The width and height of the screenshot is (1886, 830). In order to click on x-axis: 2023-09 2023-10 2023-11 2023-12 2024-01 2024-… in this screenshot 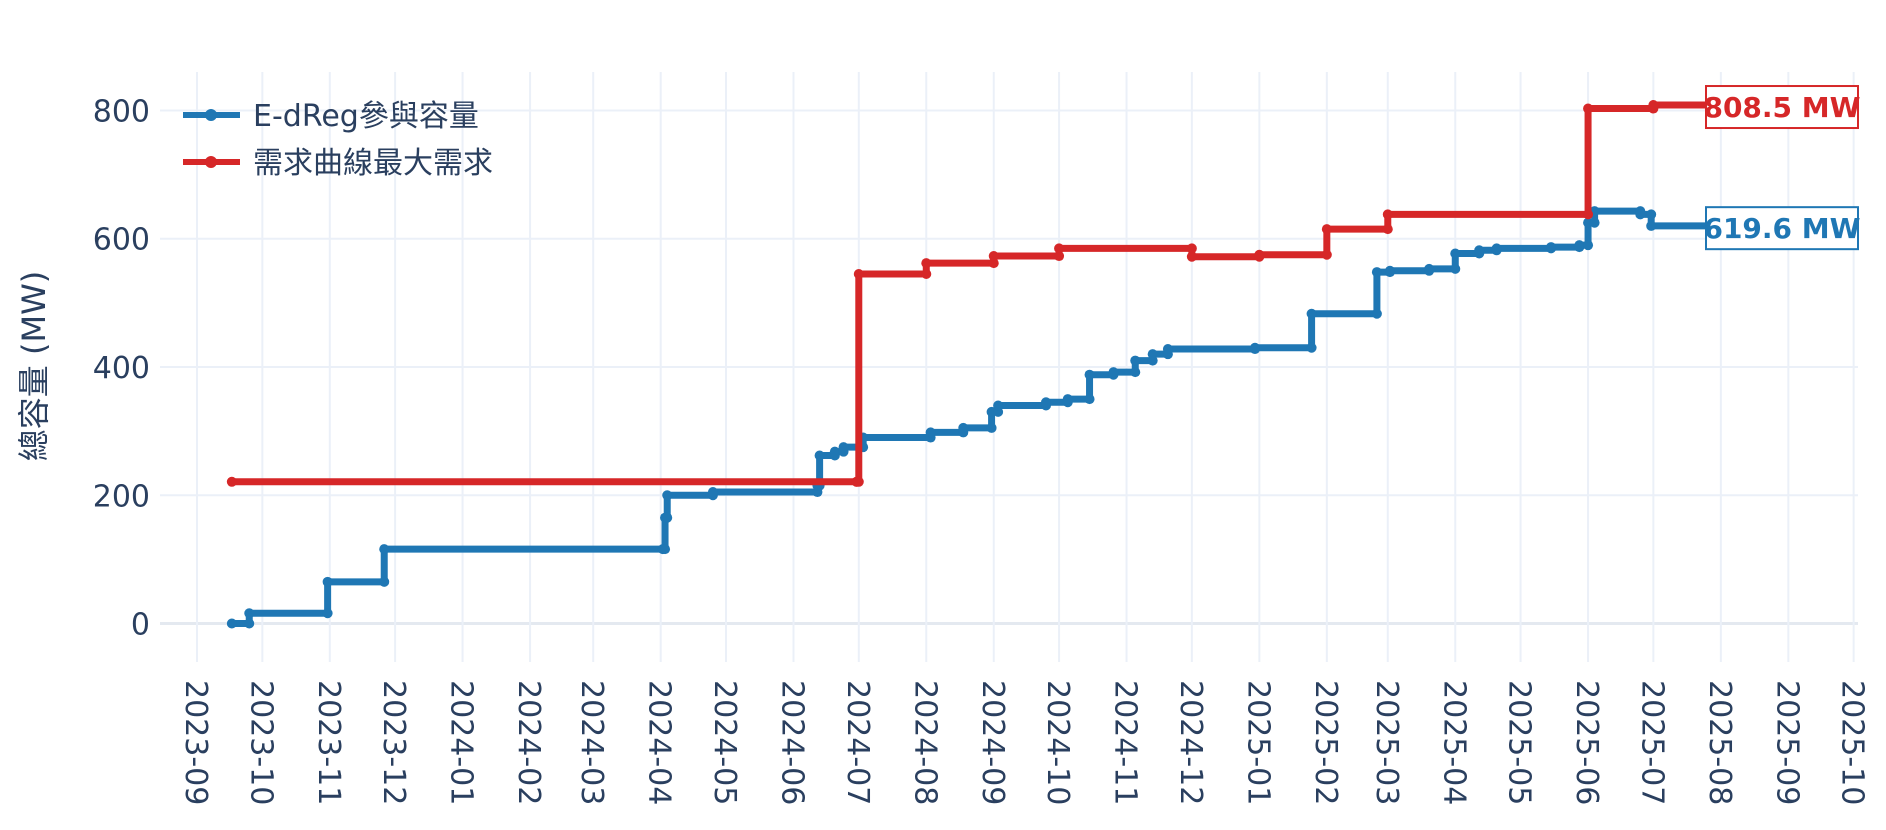, I will do `click(1024, 742)`.